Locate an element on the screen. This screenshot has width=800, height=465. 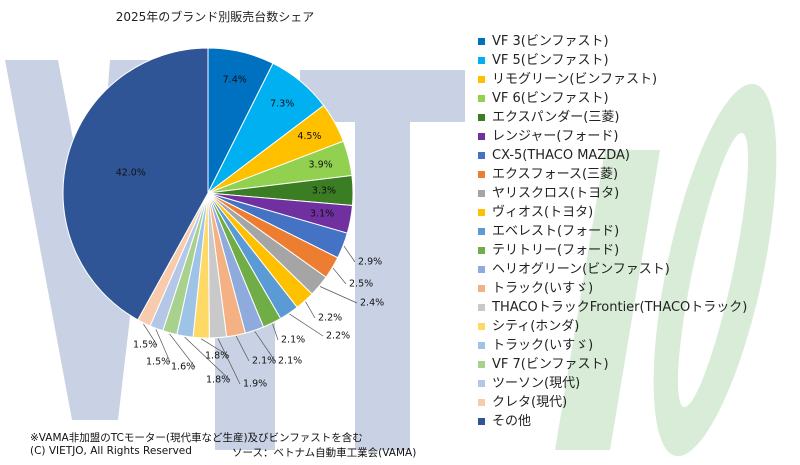
legend-label: エクスパンダー(三菱) is located at coordinates (556, 117).